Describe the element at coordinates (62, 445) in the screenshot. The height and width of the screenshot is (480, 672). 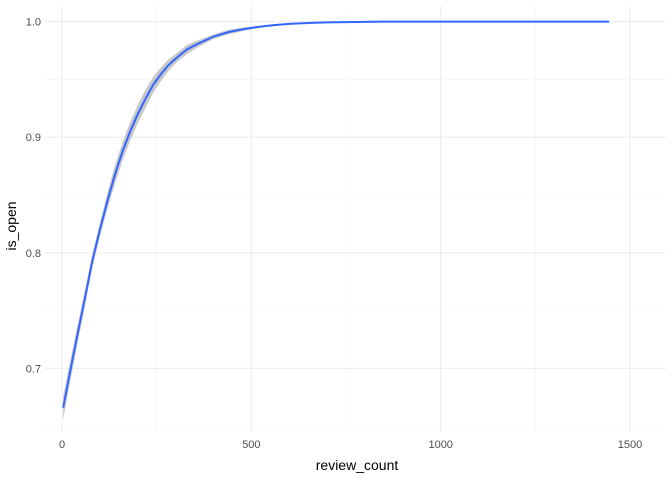
I see `x-tick-label: 0` at that location.